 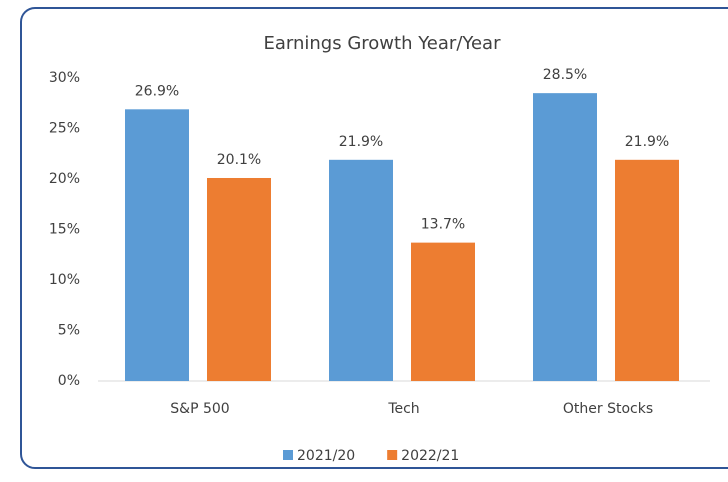 I want to click on x-tick-label: S&P 500, so click(x=199, y=409).